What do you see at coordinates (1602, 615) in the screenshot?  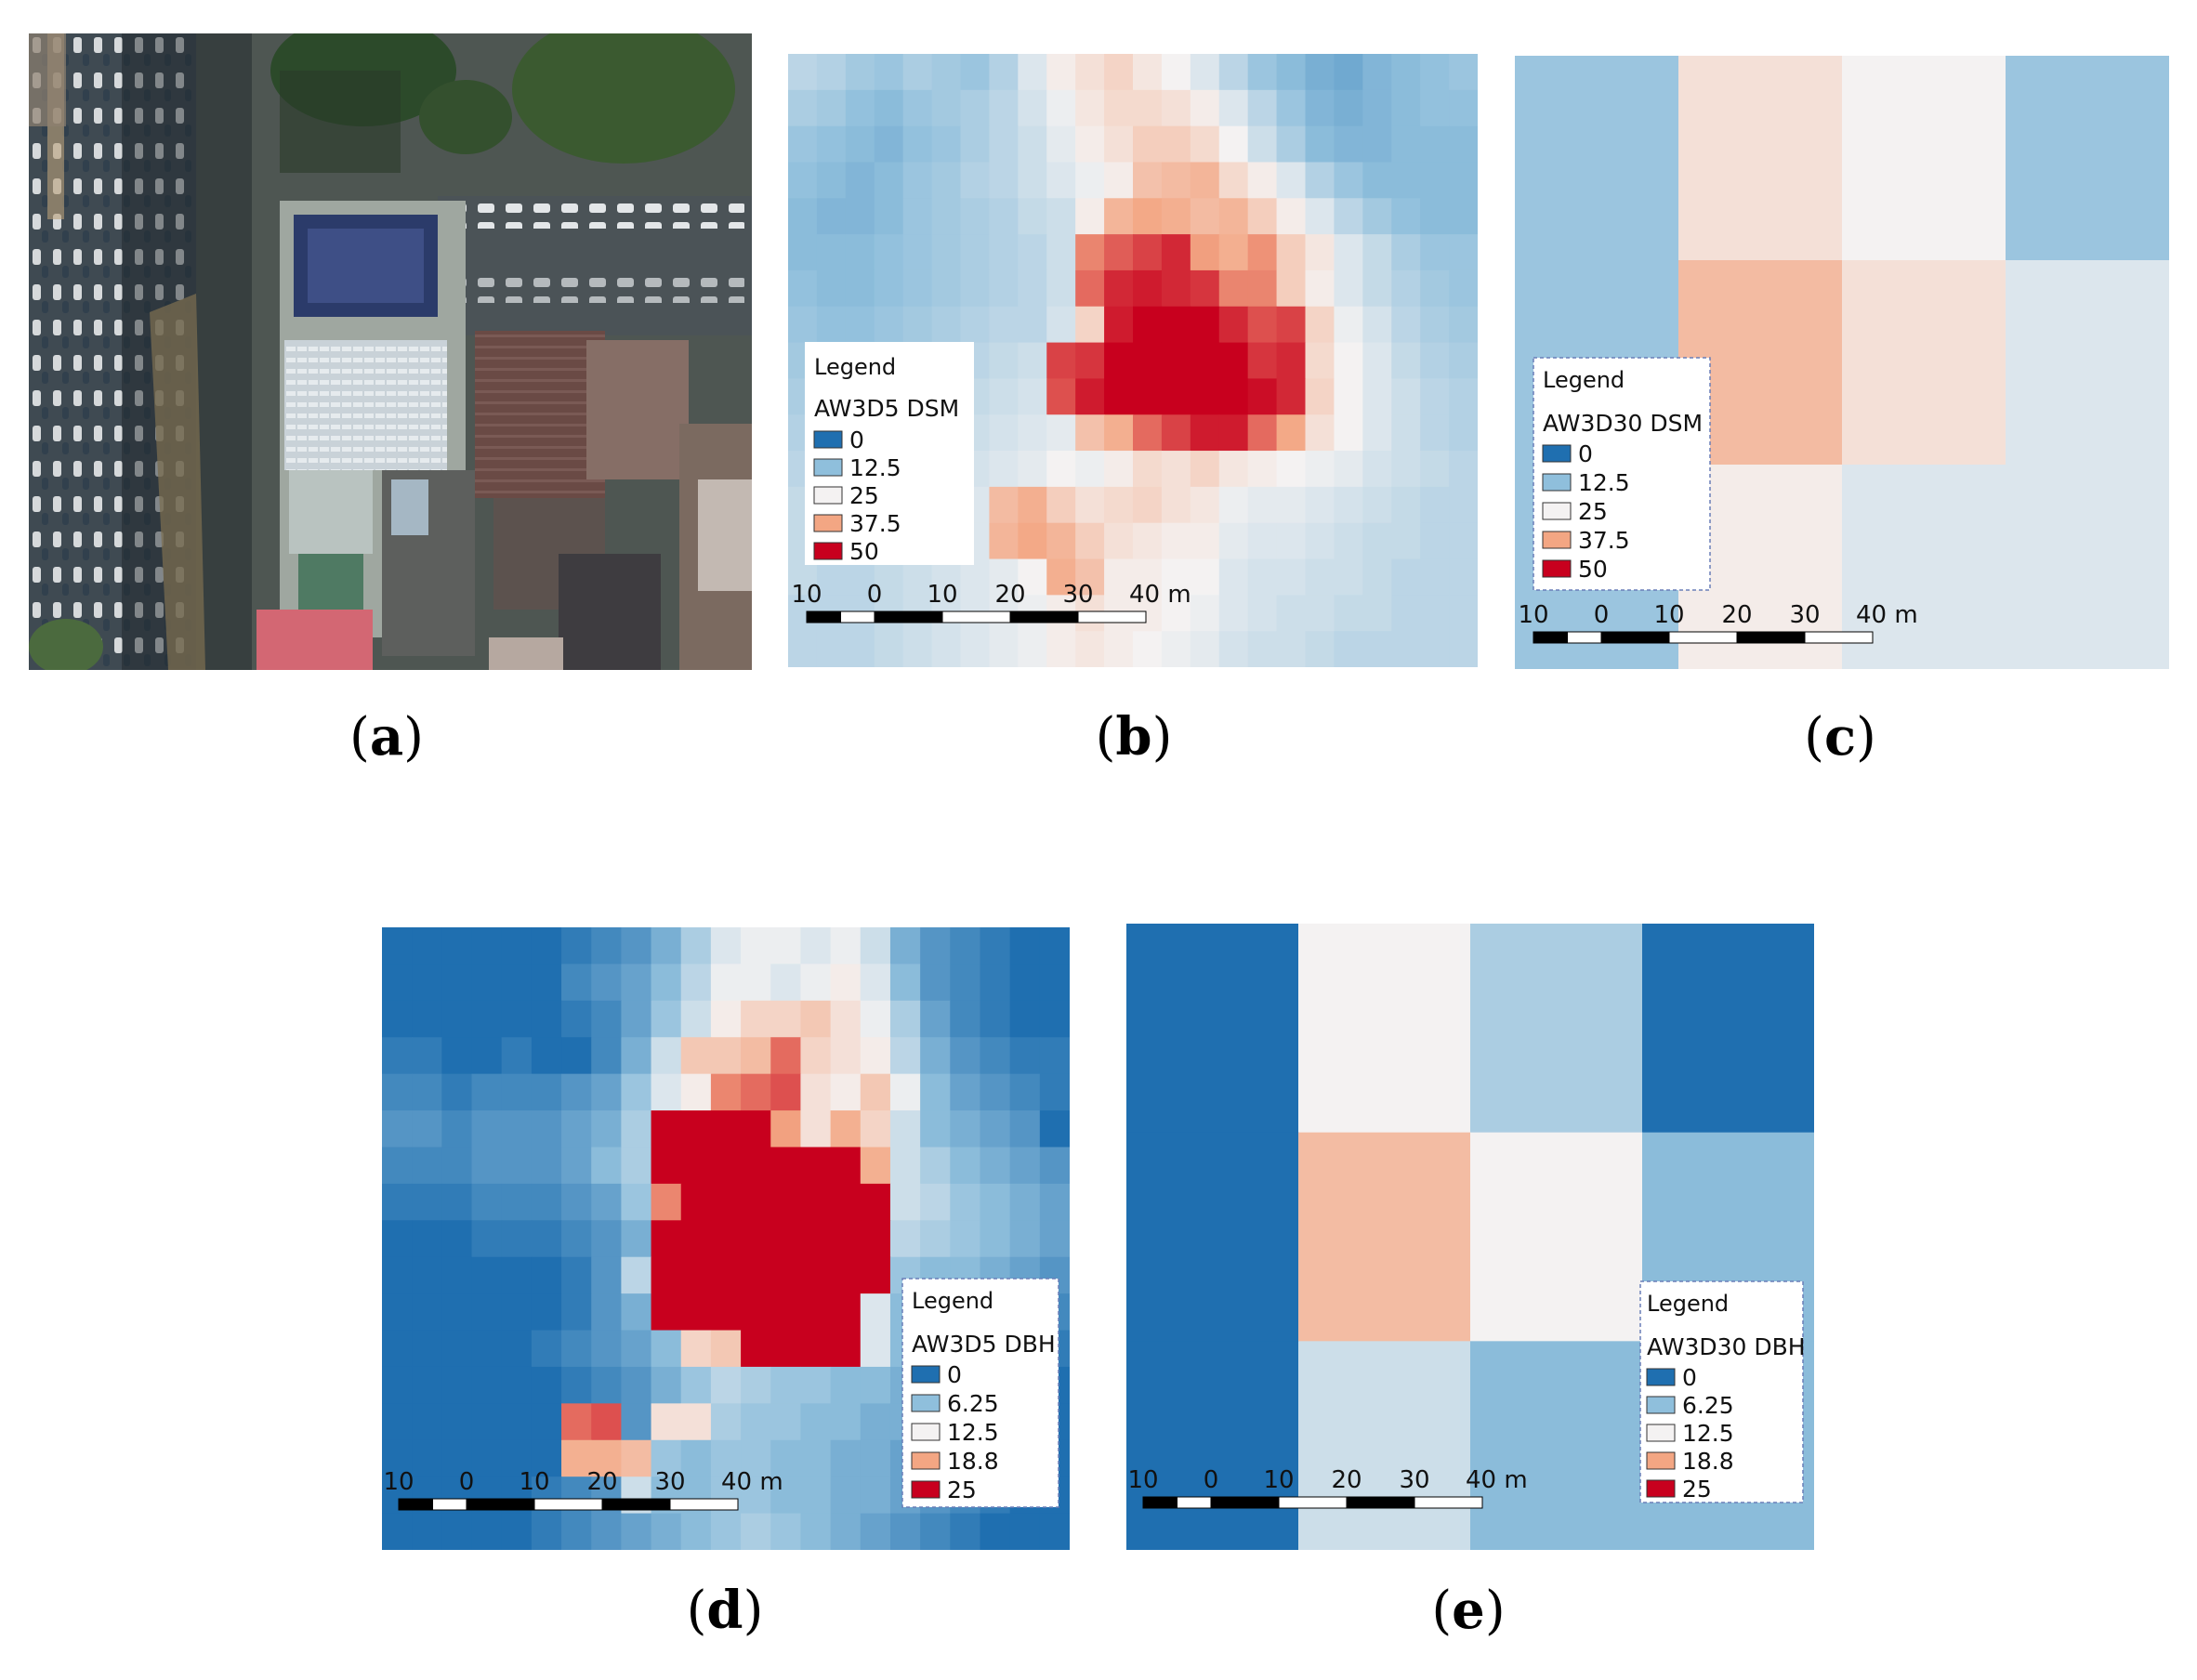 I see `scale-label: 0` at bounding box center [1602, 615].